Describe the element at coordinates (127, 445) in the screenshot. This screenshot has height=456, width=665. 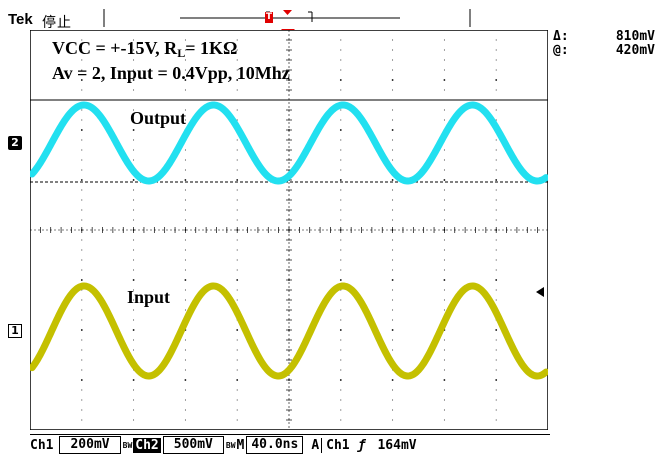
I see `ch2-bw-indicator: BW` at that location.